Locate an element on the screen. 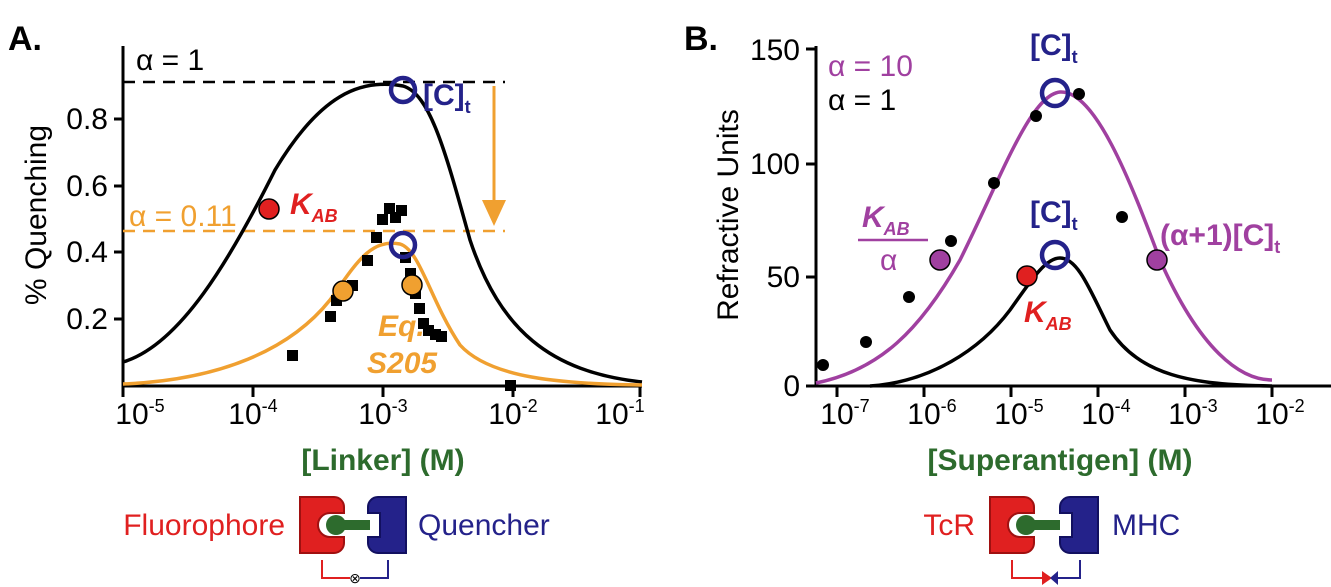 This screenshot has height=587, width=1331. panel-a-ytick-08: 0.8 is located at coordinates (87, 119).